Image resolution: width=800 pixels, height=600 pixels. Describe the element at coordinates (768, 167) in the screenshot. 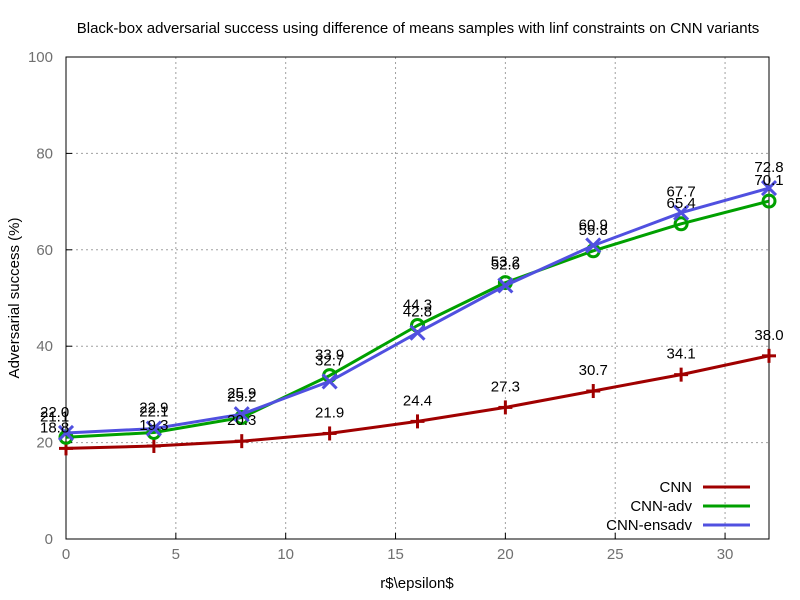

I see `data-label: 72.8` at that location.